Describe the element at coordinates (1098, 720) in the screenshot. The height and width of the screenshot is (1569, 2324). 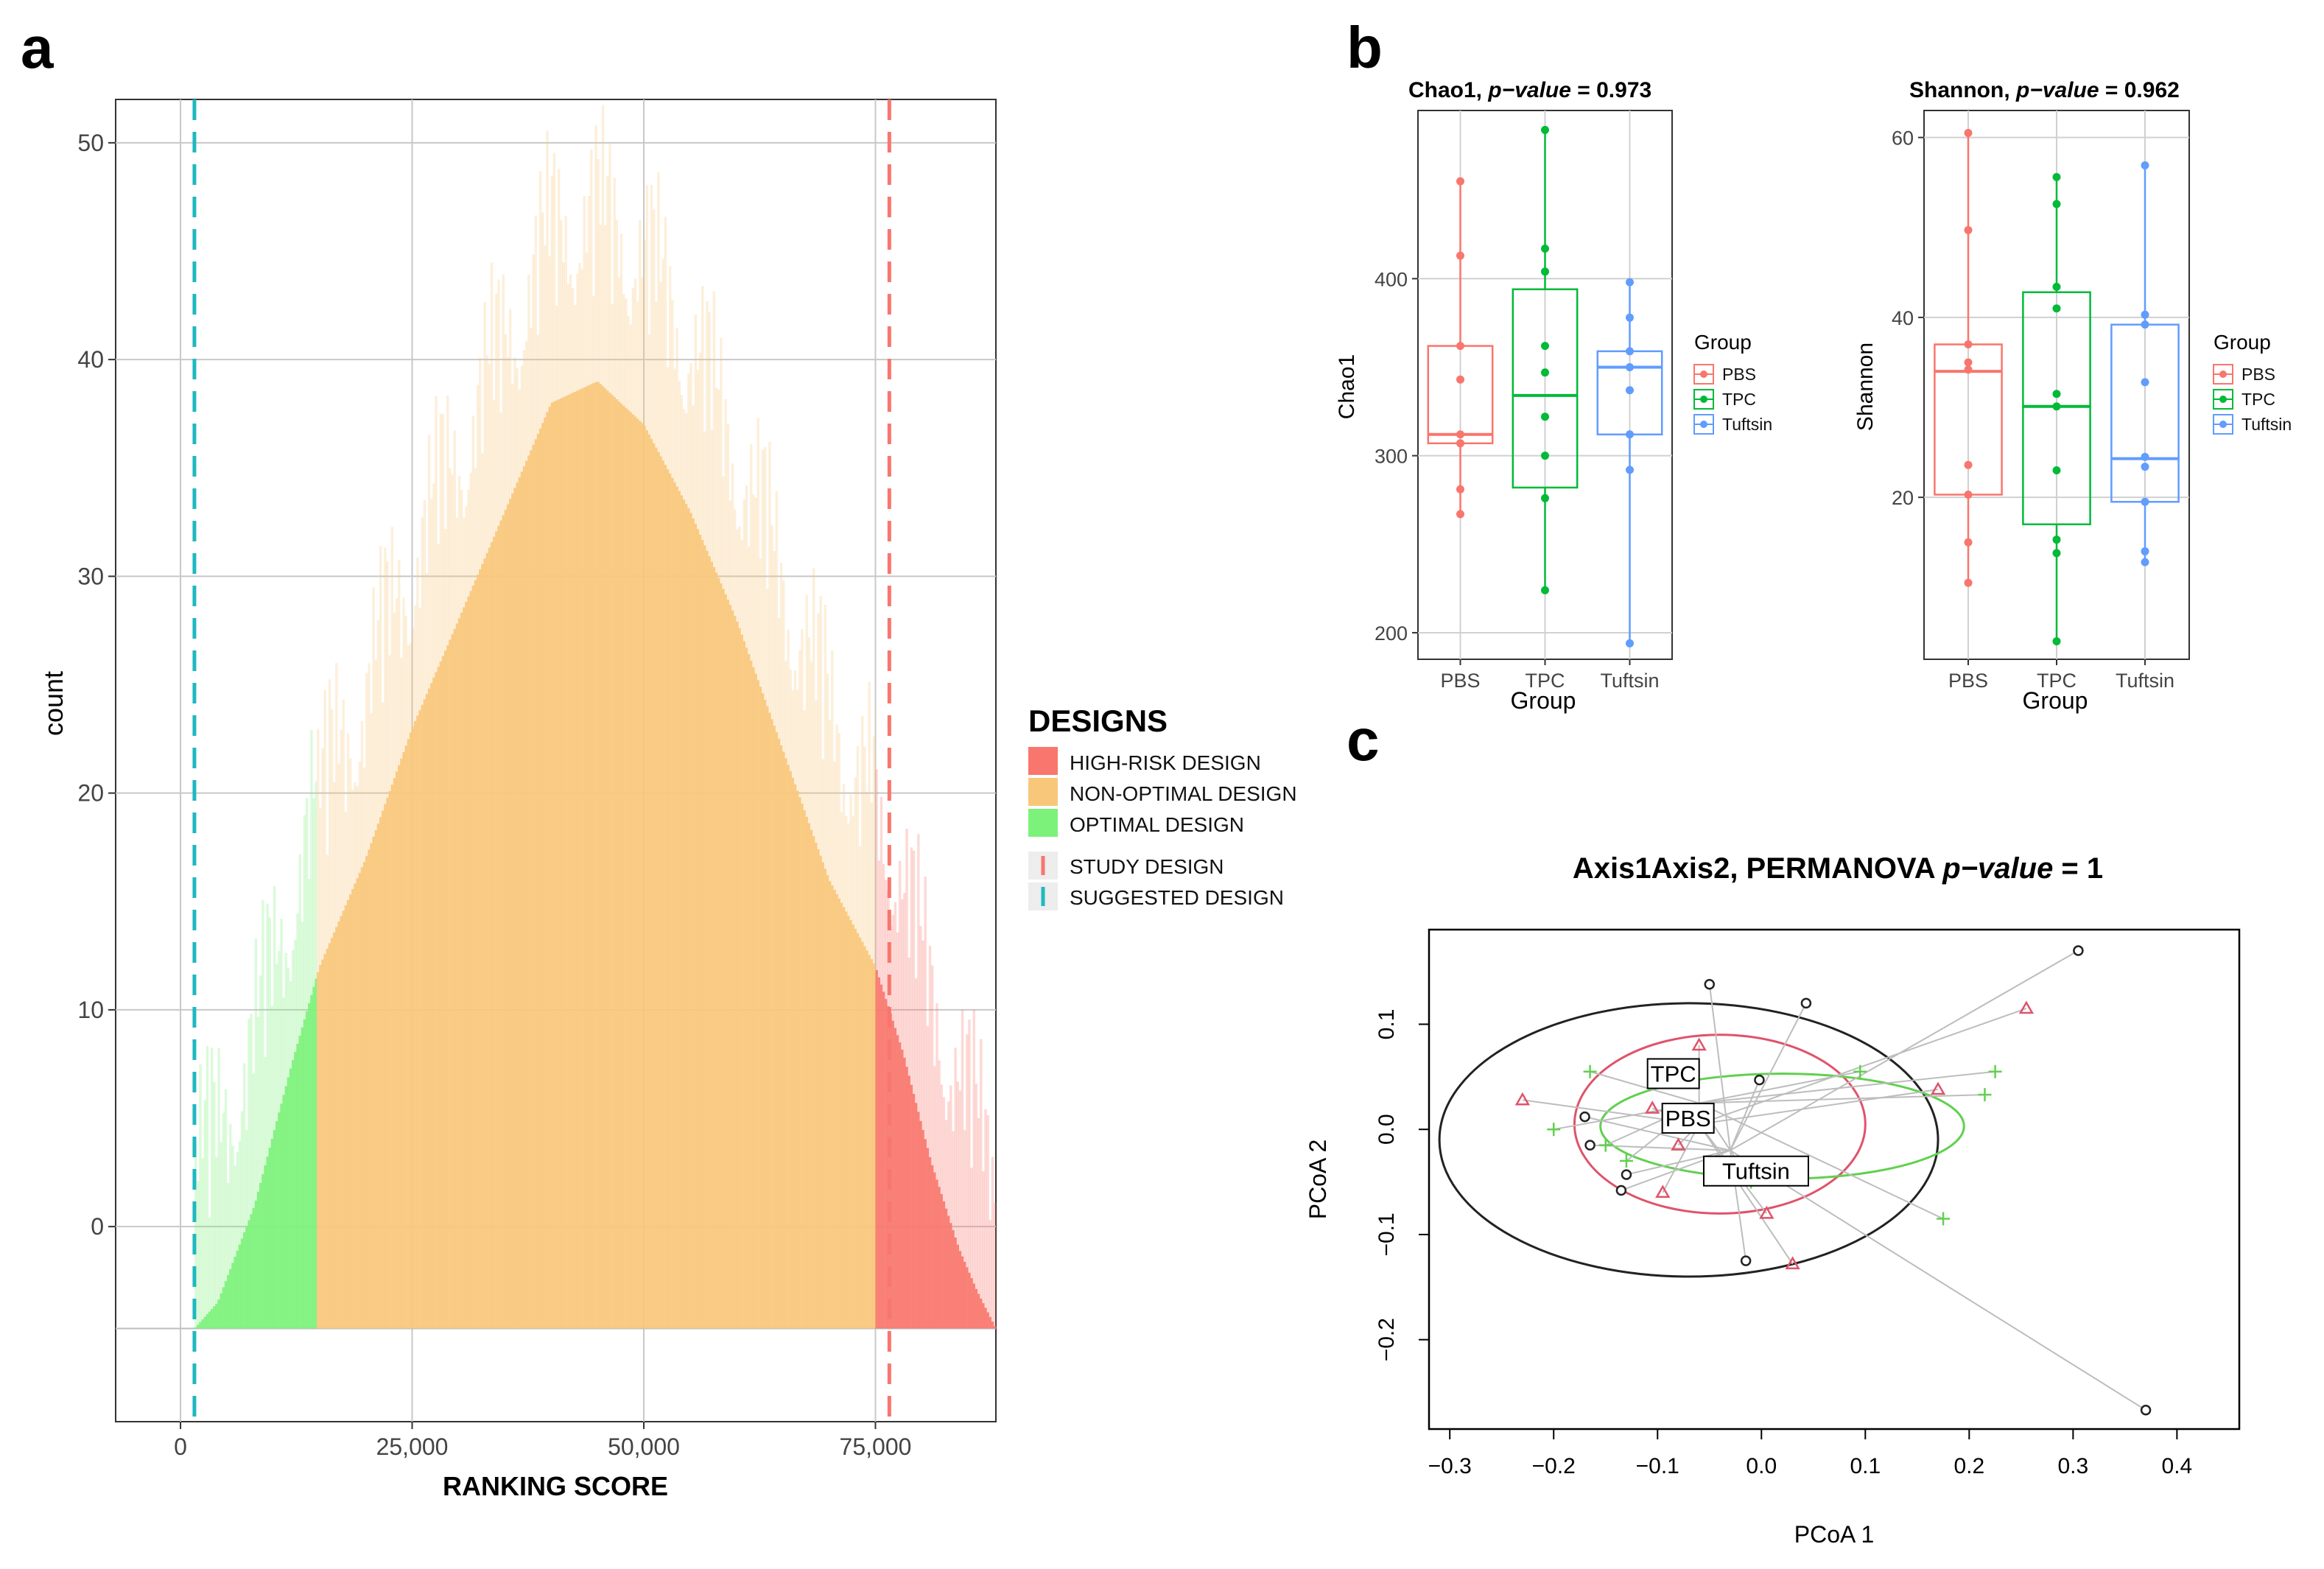
I see `legend-title-designs: DESIGNS` at that location.